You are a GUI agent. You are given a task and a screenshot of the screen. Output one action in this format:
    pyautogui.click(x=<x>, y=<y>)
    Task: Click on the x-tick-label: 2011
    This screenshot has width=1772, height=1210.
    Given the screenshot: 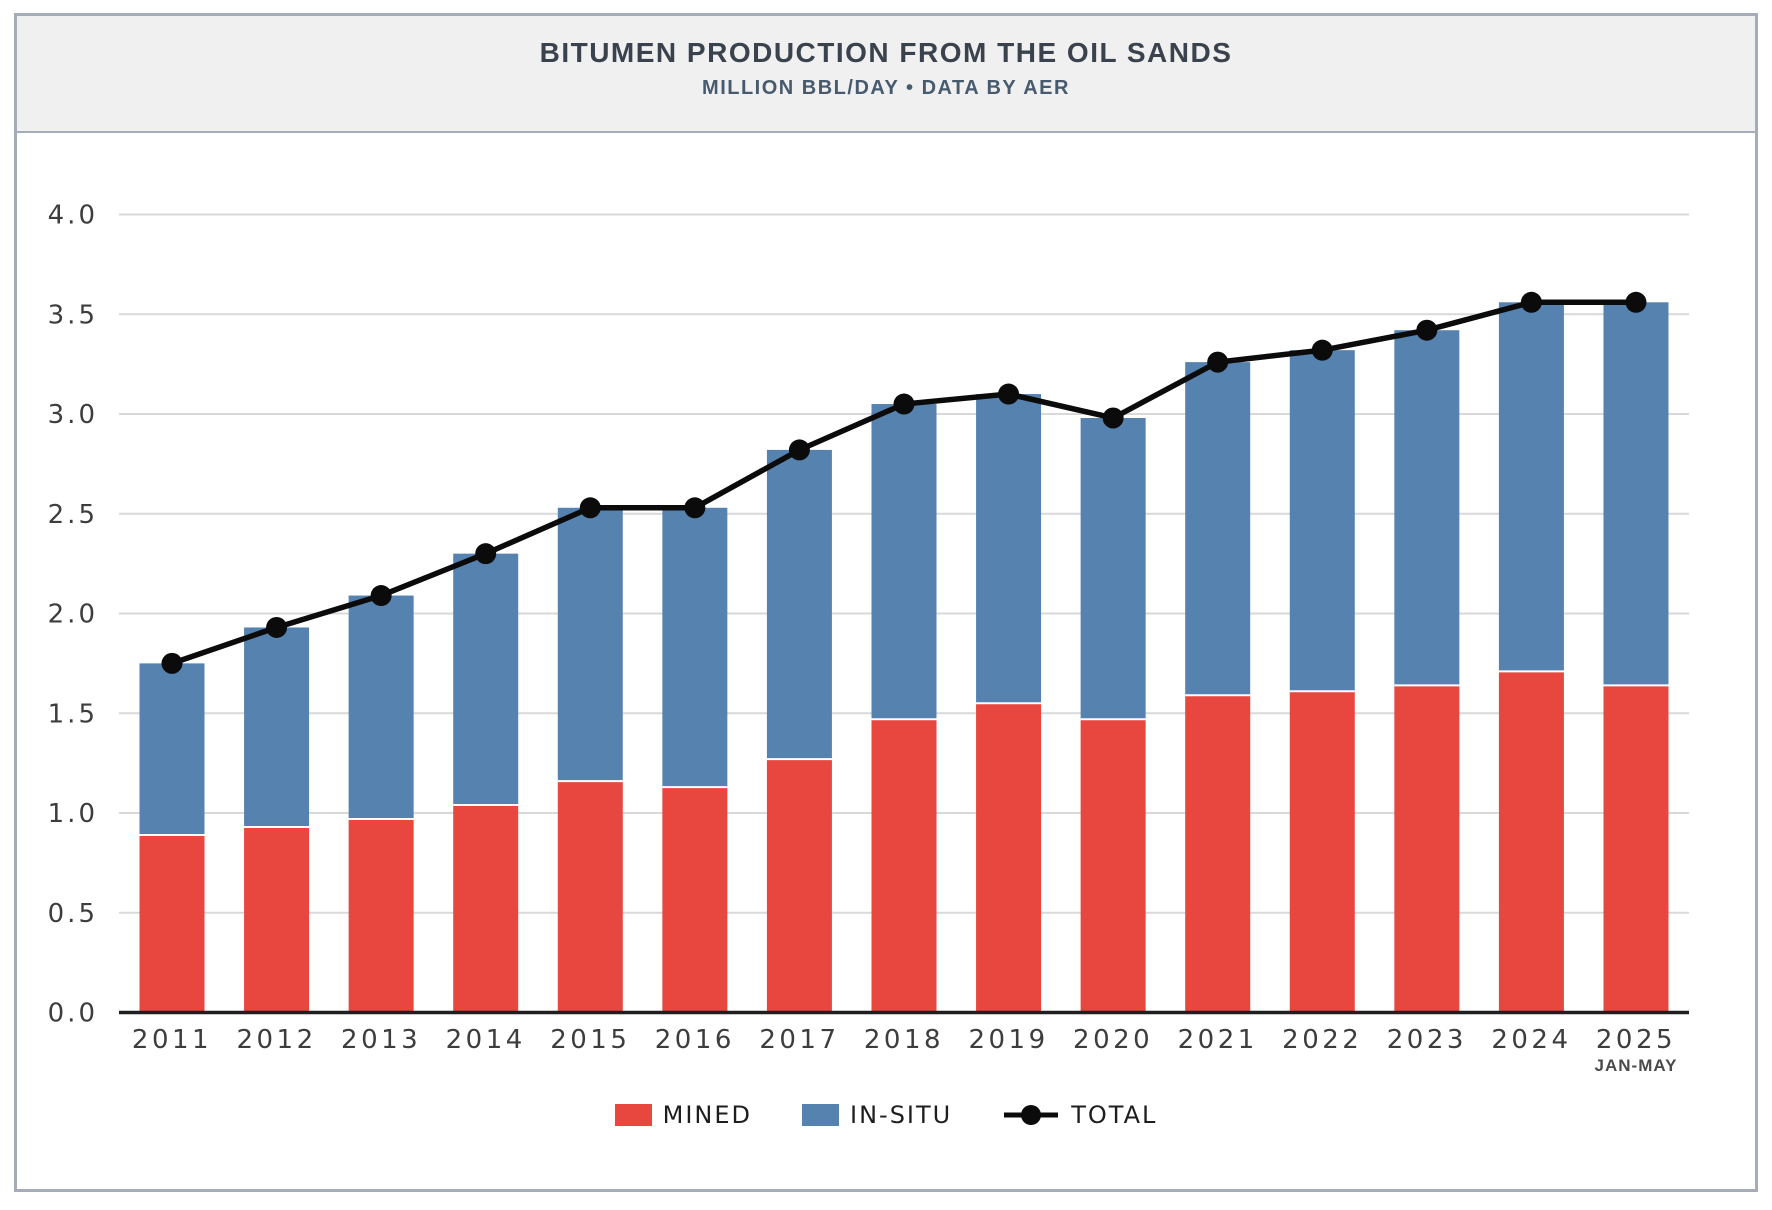 What is the action you would take?
    pyautogui.click(x=172, y=1040)
    